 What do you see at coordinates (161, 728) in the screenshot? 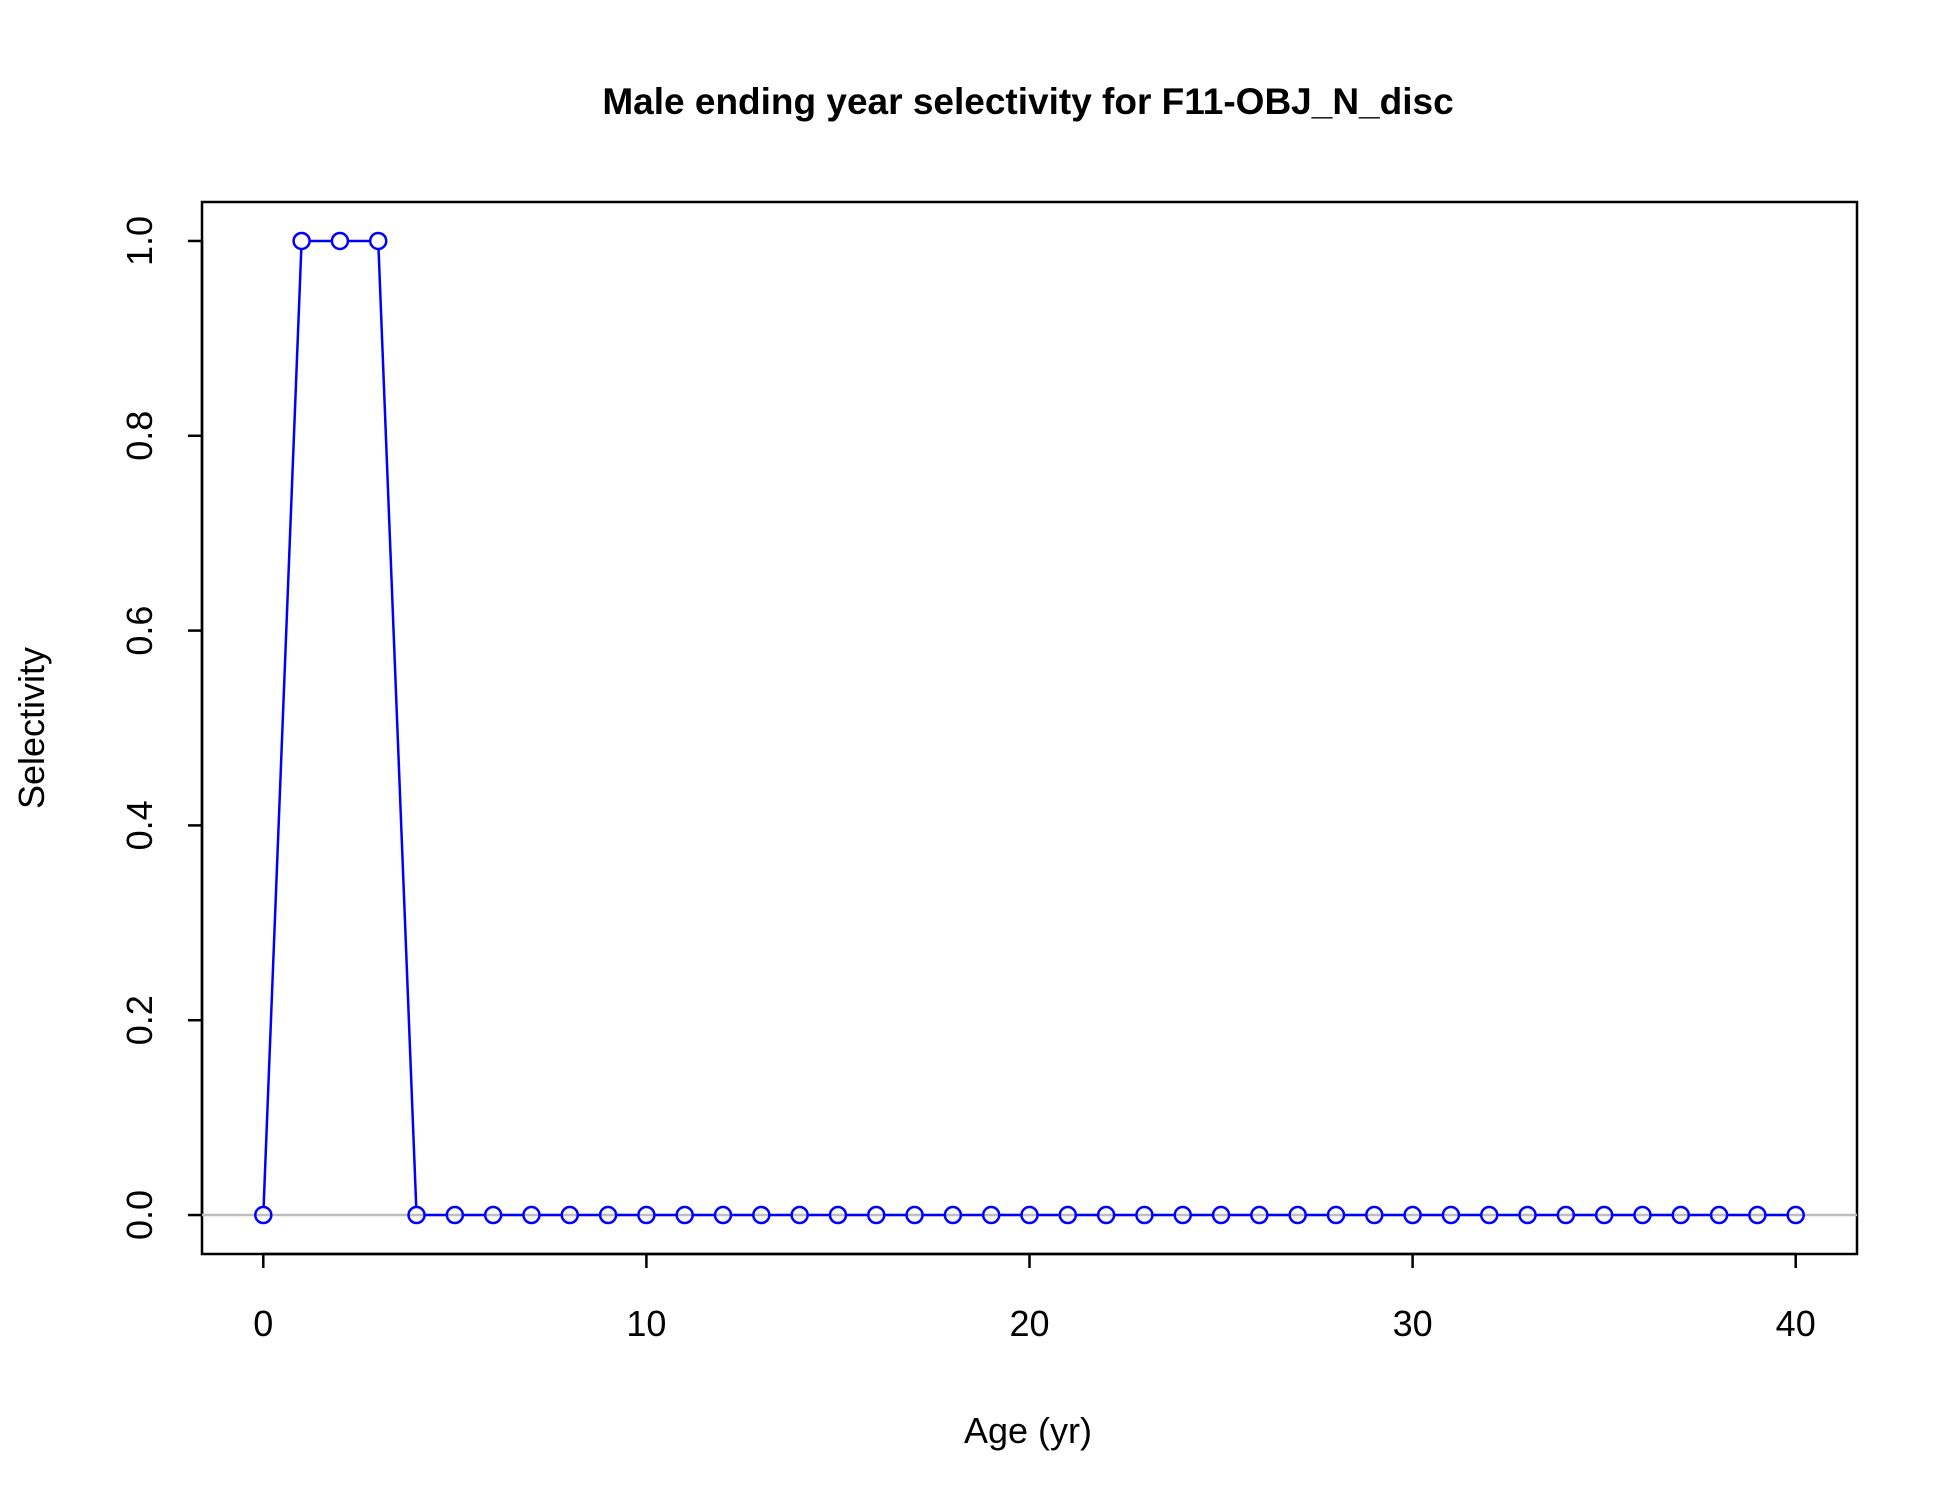
I see `y-axis: 0.0 0.2 0.4 0.6 0.8 1.0` at bounding box center [161, 728].